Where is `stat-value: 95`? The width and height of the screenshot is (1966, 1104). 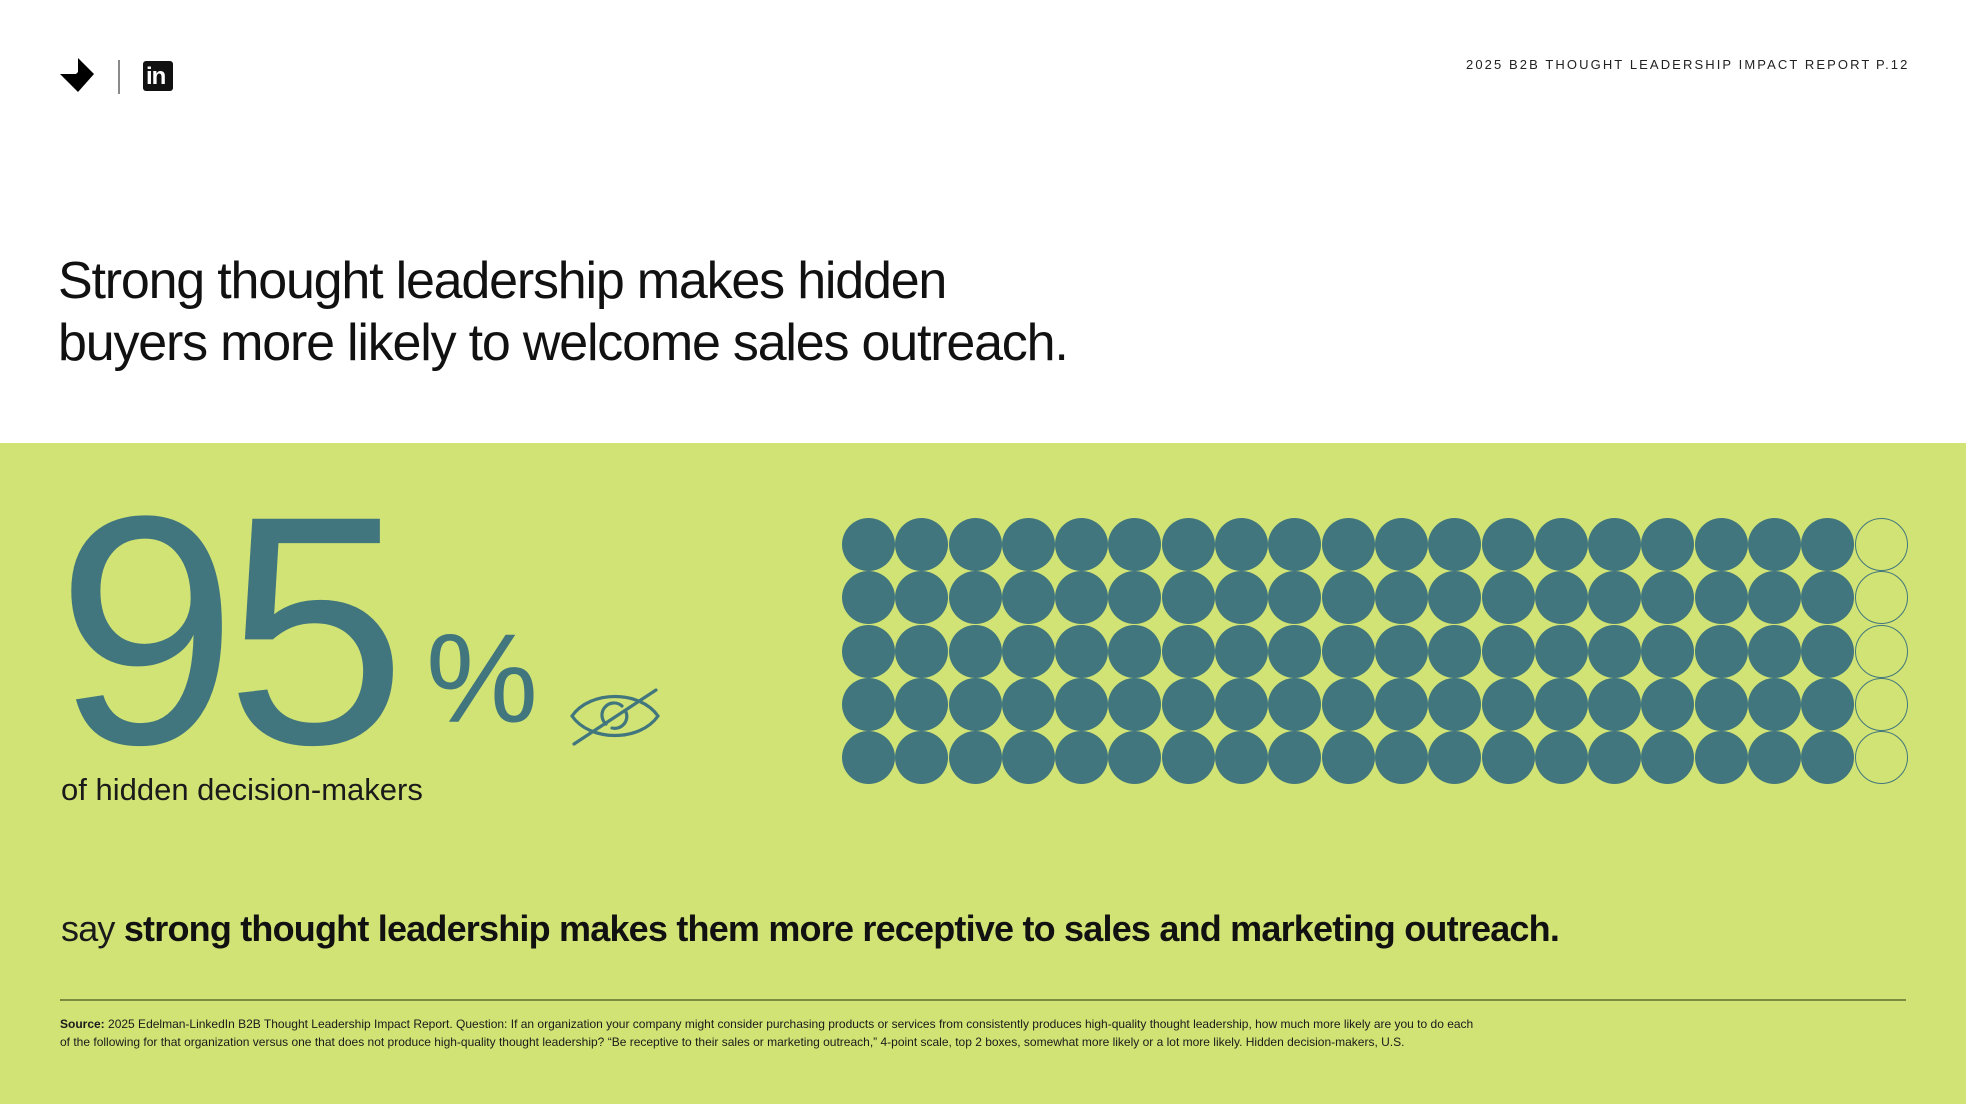
stat-value: 95 is located at coordinates (231, 631).